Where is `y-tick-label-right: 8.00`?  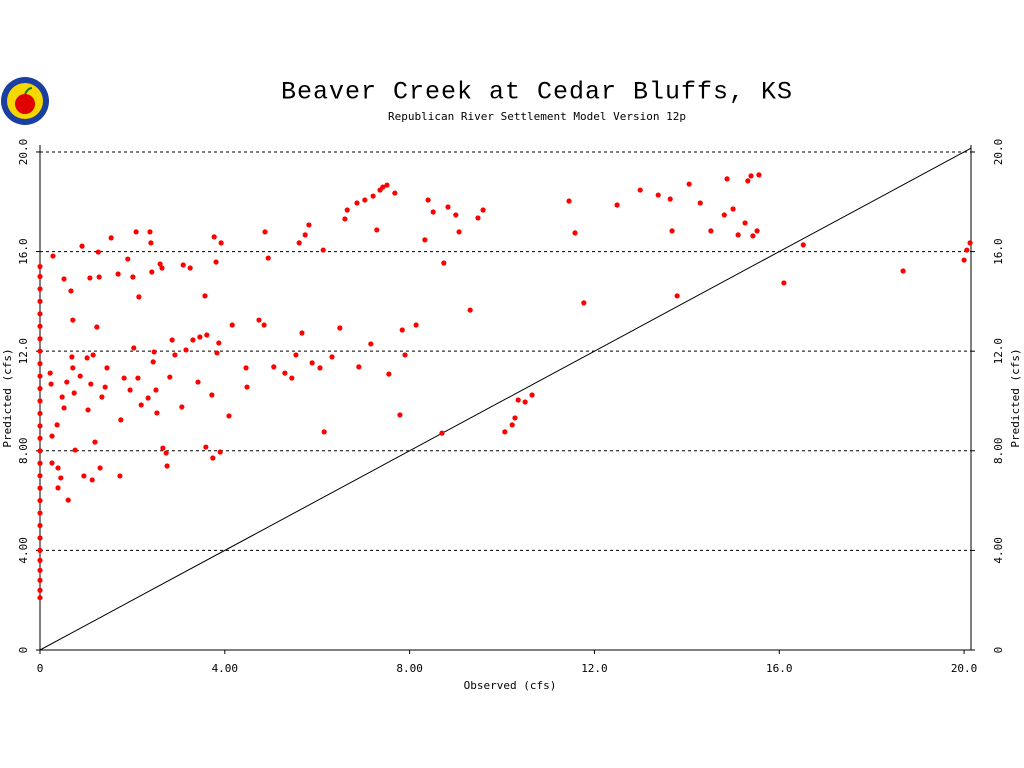 y-tick-label-right: 8.00 is located at coordinates (998, 451).